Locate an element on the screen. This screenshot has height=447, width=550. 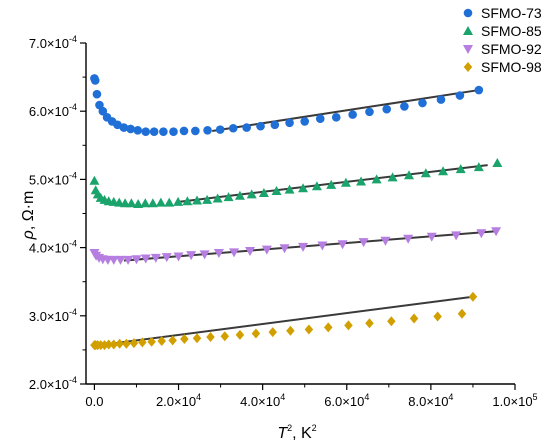
y-tick-label: 3.0×10⁻⁴ is located at coordinates (53, 315).